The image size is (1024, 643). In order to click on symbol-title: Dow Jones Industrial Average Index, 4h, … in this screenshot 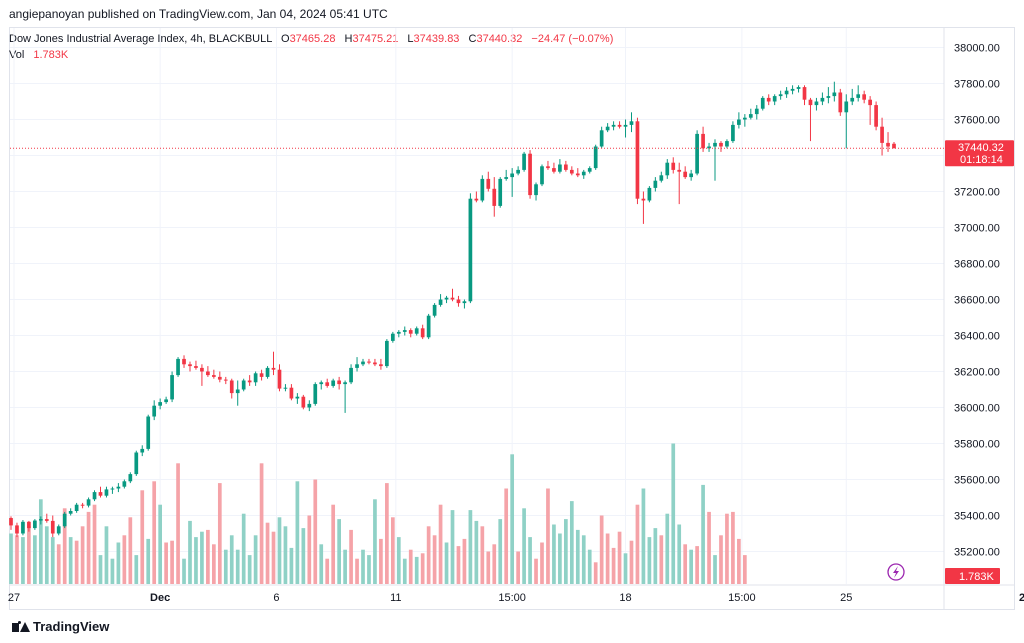, I will do `click(140, 39)`.